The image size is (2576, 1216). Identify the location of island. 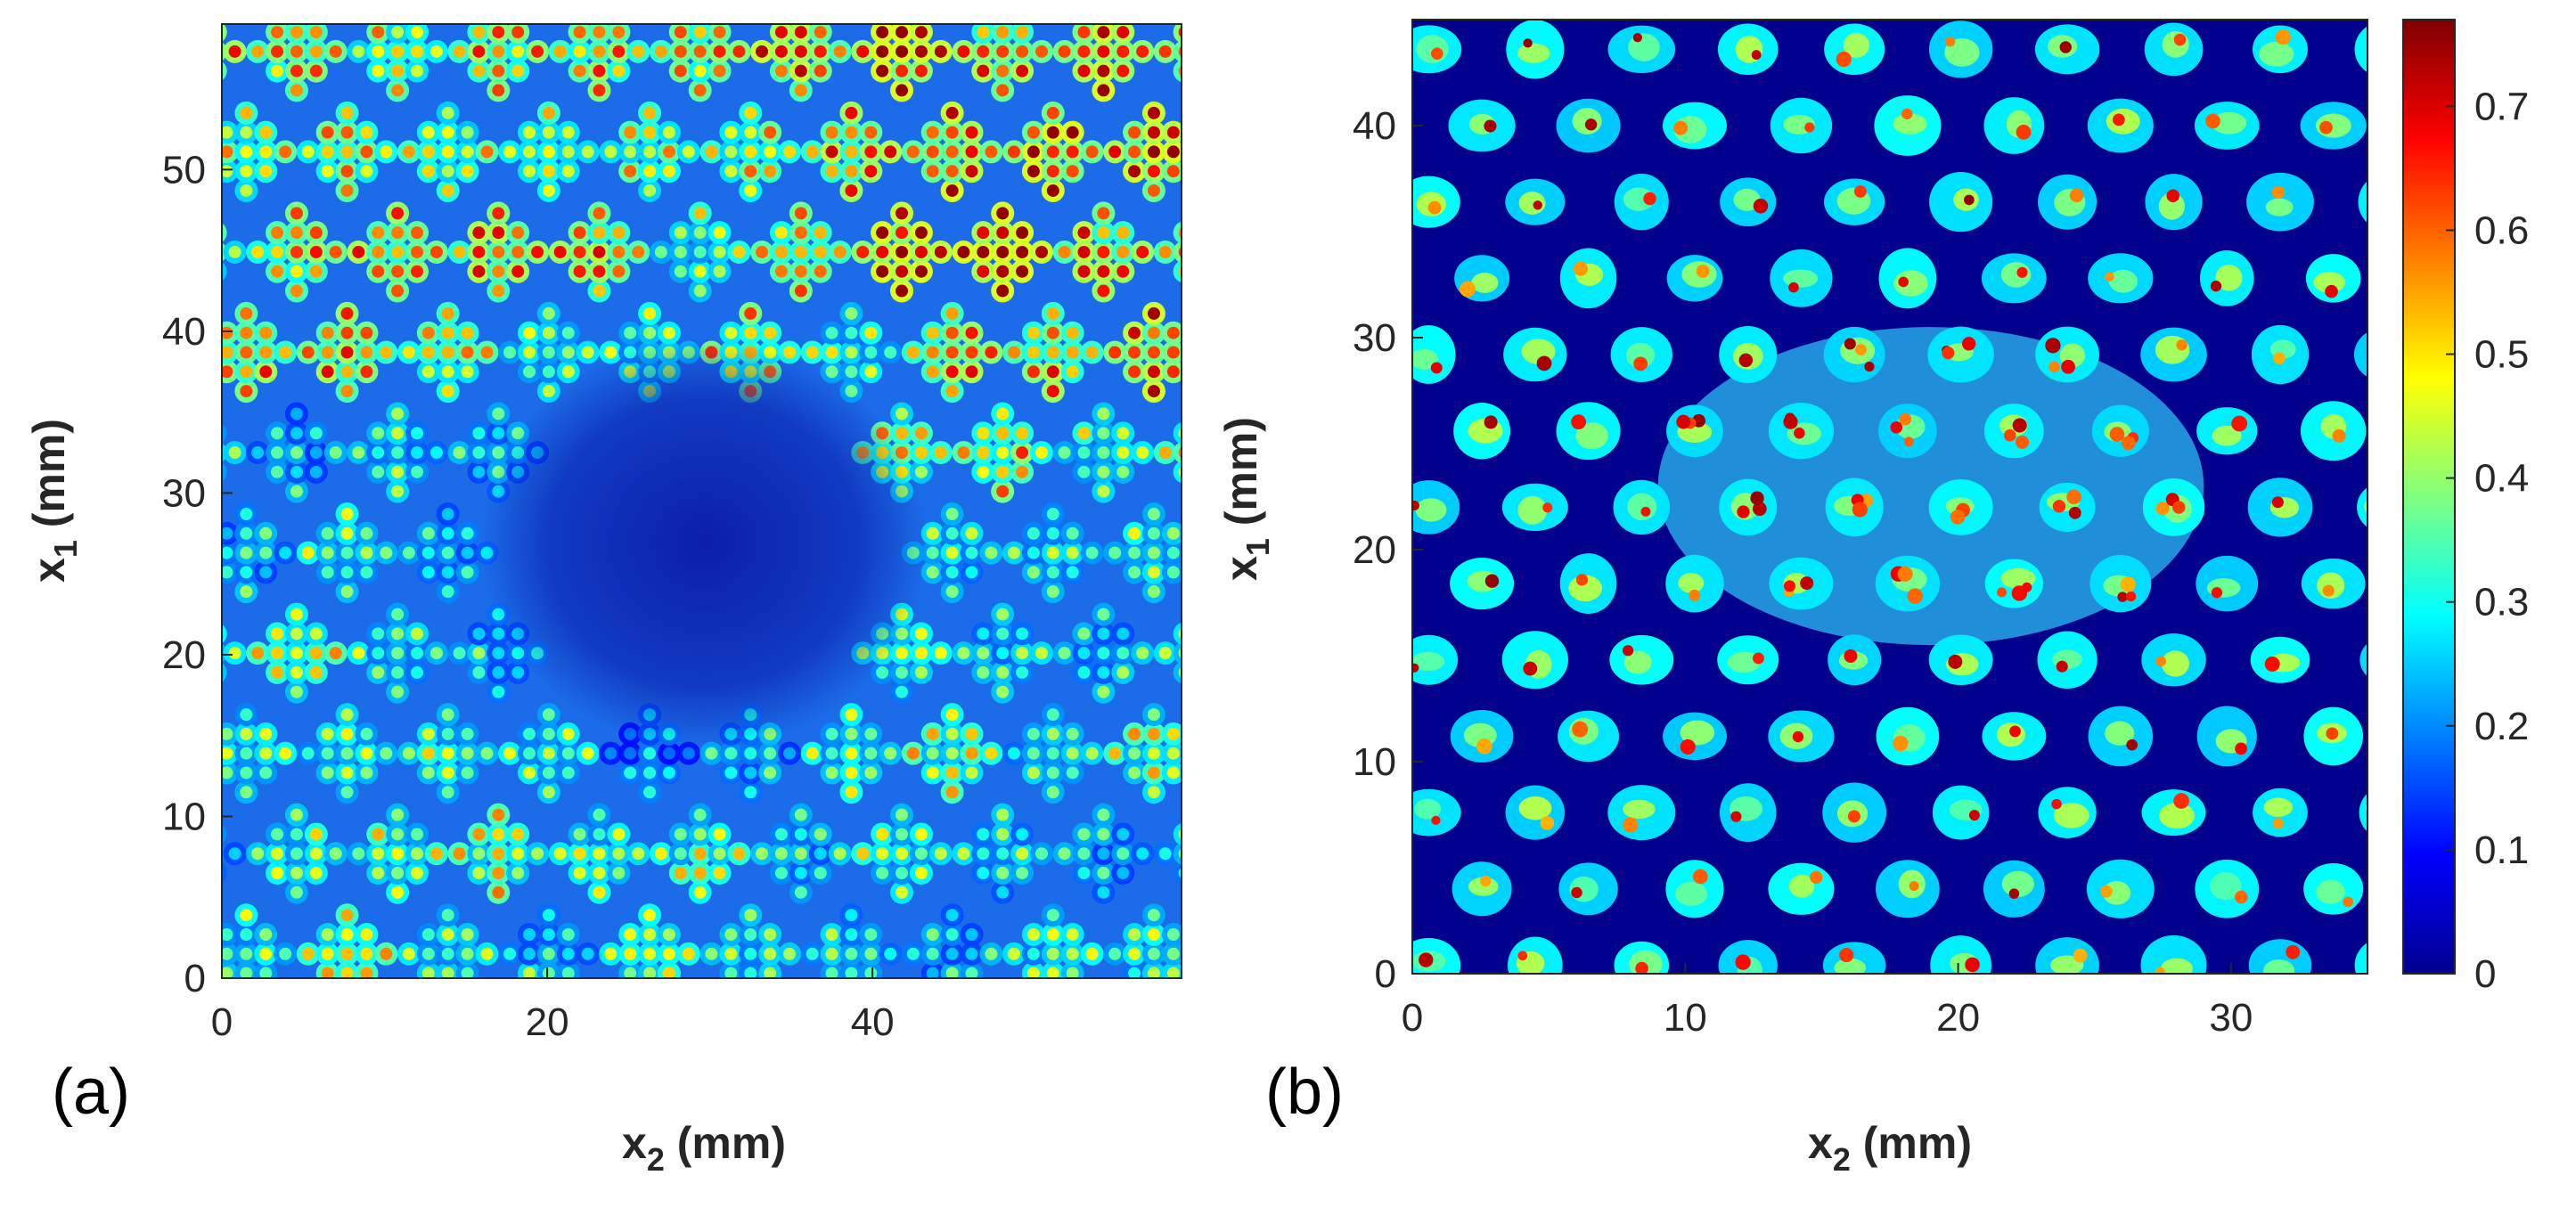
(1375, 431).